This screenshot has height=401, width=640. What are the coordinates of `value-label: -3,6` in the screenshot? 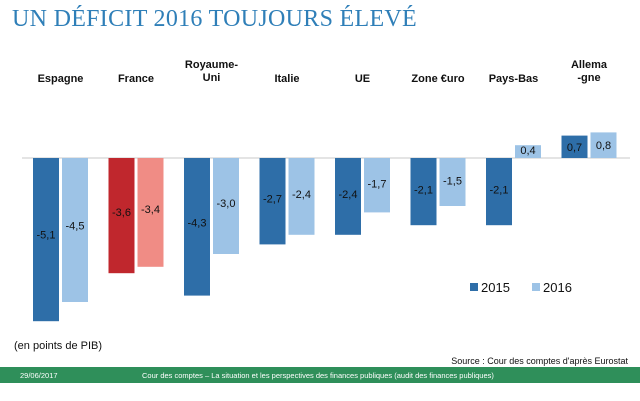 It's located at (121, 213).